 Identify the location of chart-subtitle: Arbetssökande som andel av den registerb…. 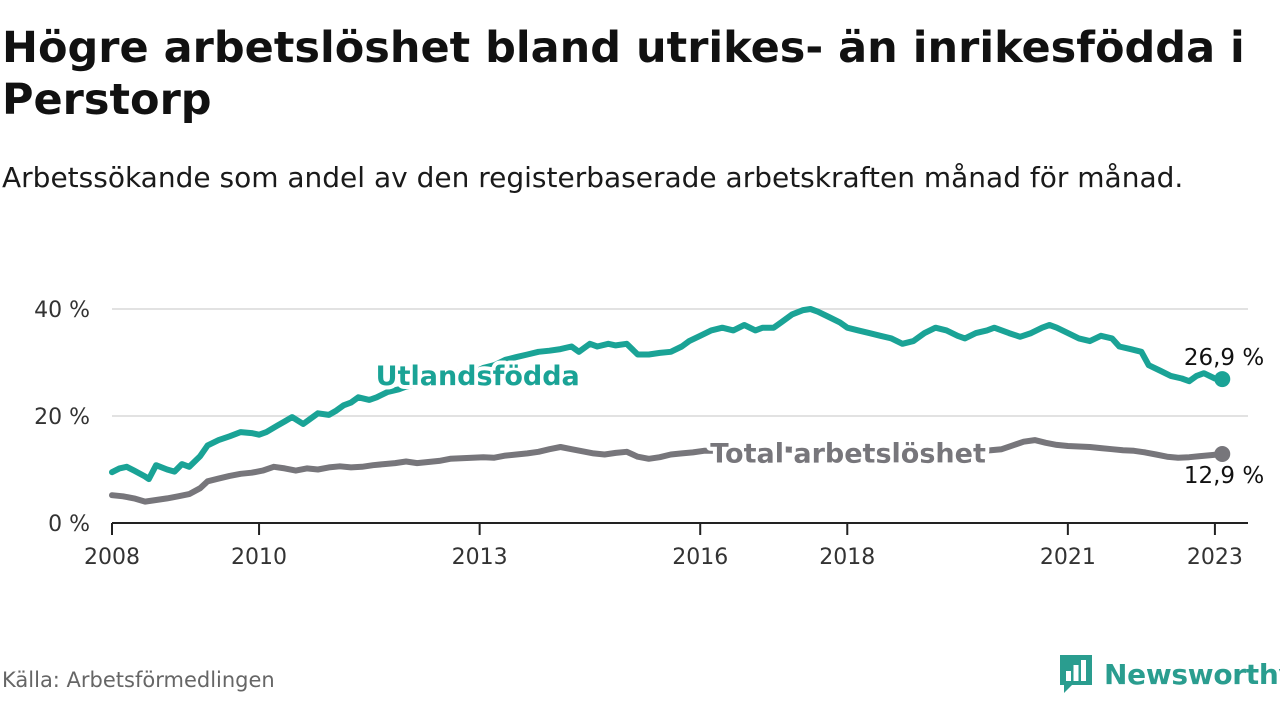
(593, 177).